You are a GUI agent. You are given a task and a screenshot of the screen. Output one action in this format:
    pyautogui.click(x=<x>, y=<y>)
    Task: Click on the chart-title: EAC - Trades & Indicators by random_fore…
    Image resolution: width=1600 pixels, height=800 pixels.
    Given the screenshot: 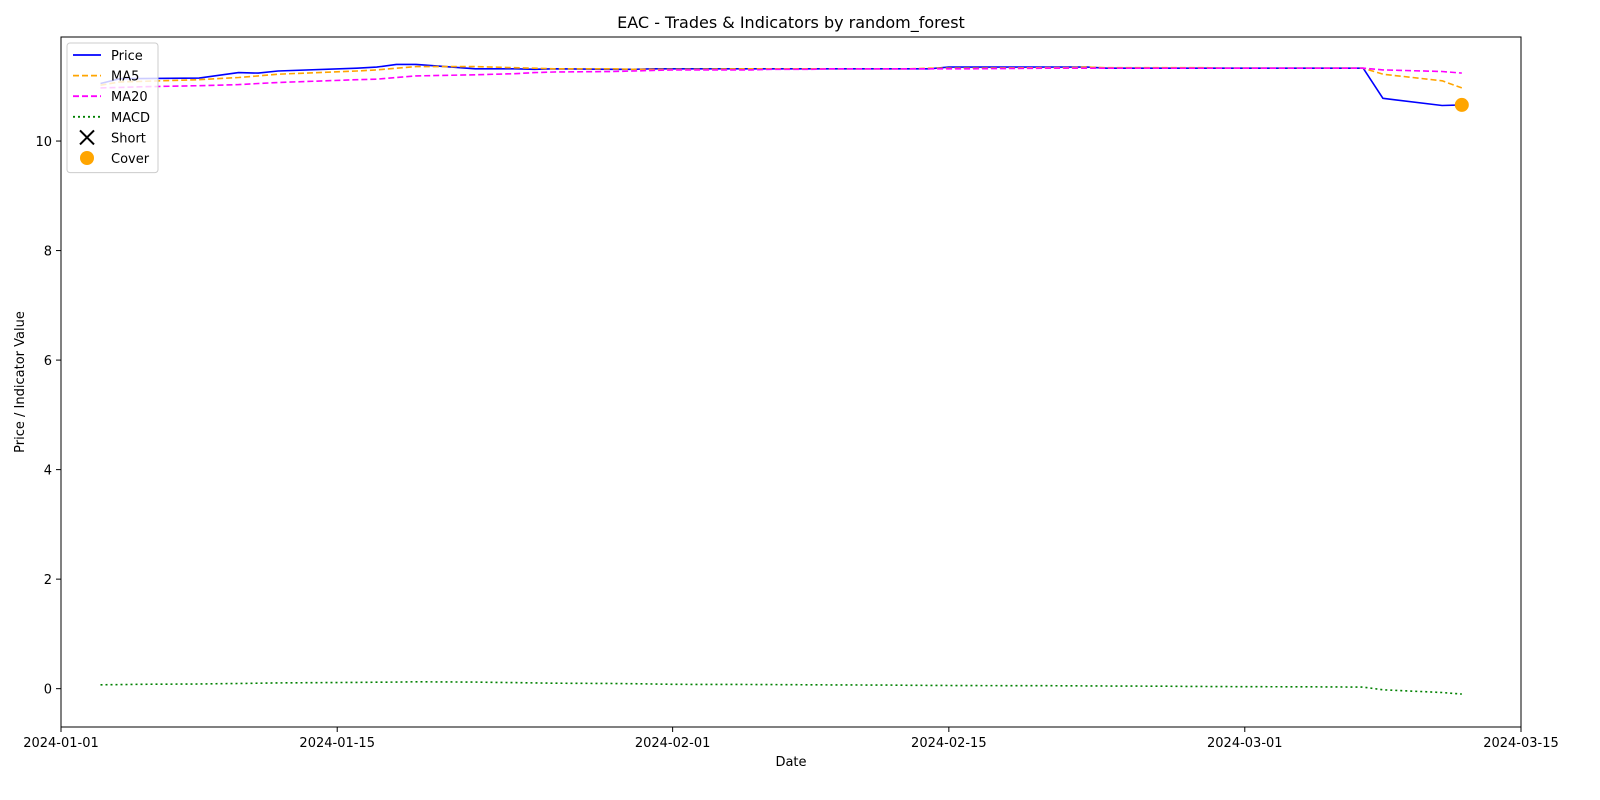 What is the action you would take?
    pyautogui.click(x=791, y=23)
    